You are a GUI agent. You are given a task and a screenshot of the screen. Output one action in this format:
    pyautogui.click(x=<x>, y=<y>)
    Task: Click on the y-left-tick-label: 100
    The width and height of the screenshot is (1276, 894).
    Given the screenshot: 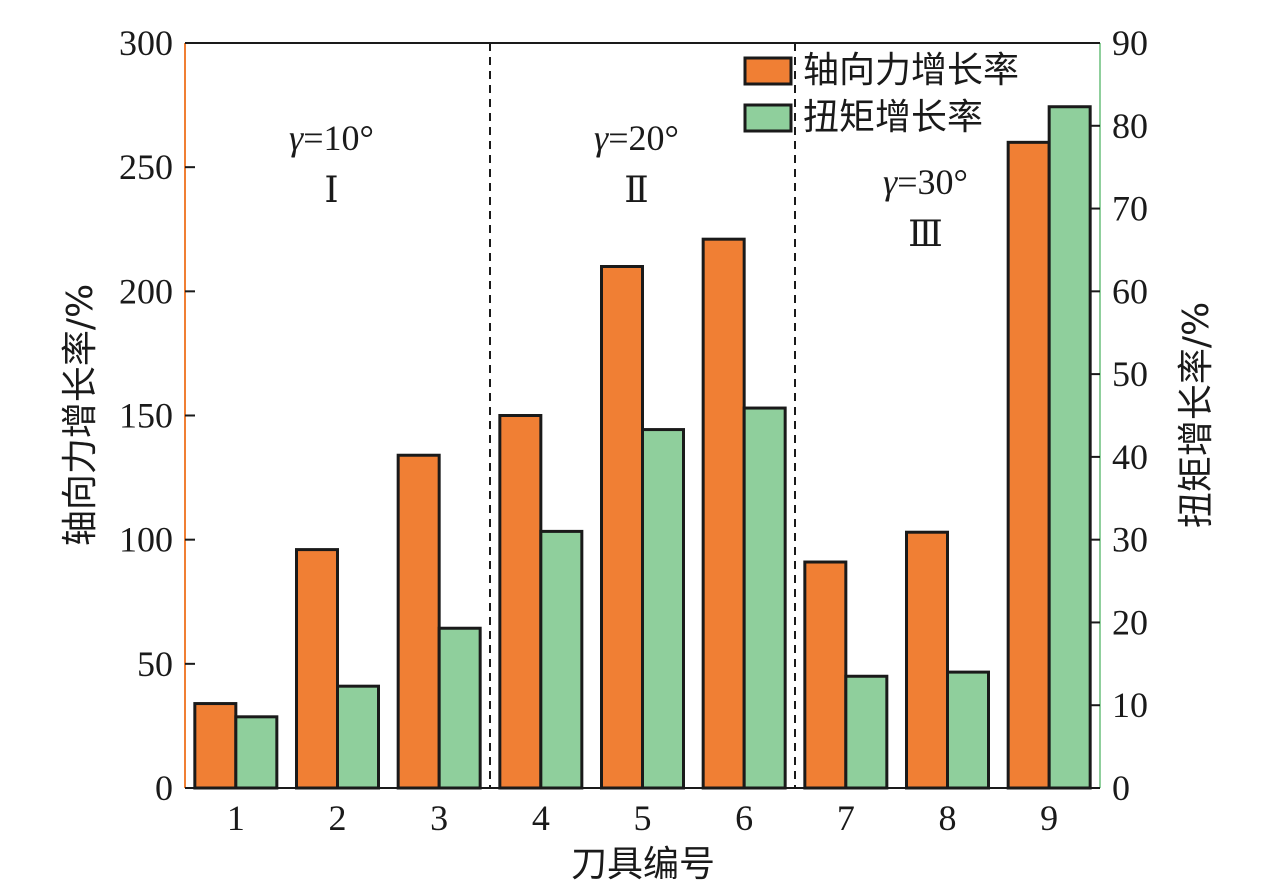 What is the action you would take?
    pyautogui.click(x=146, y=540)
    